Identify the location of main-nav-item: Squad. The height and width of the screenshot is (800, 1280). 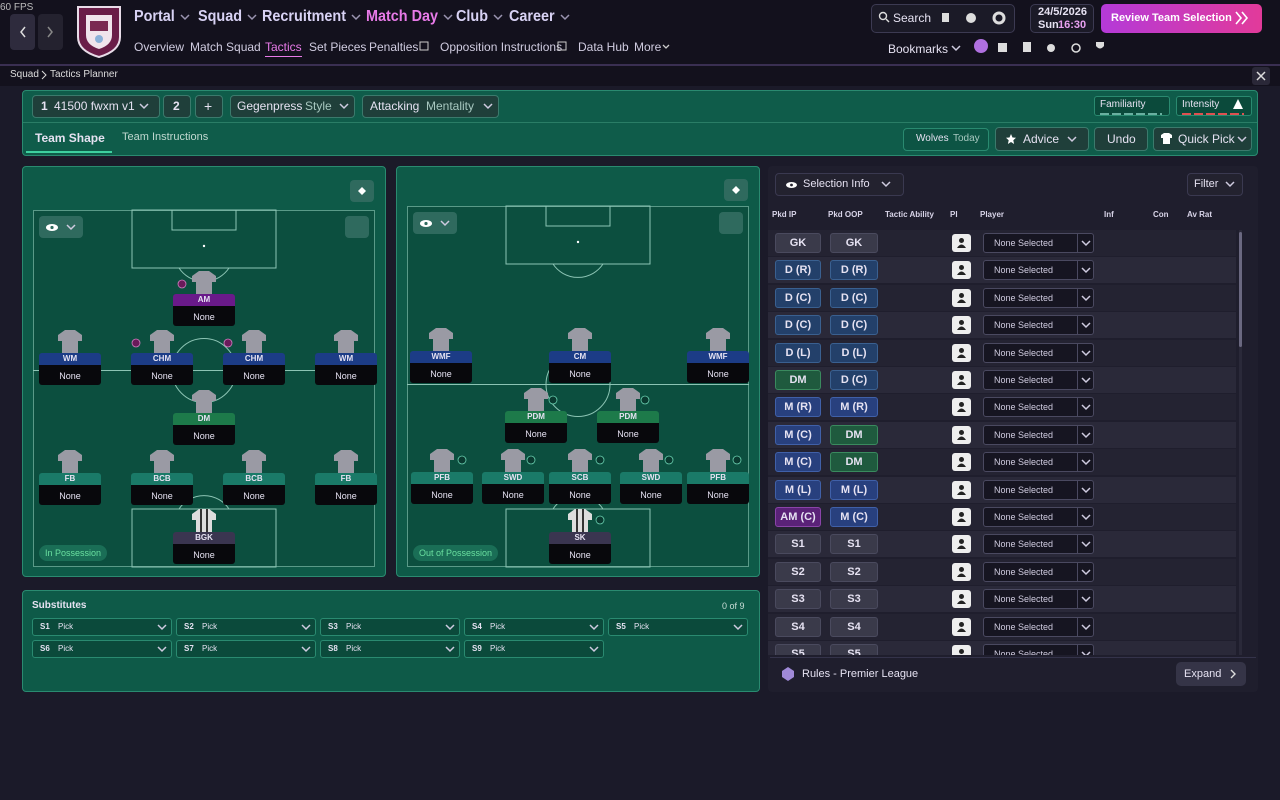
(220, 16).